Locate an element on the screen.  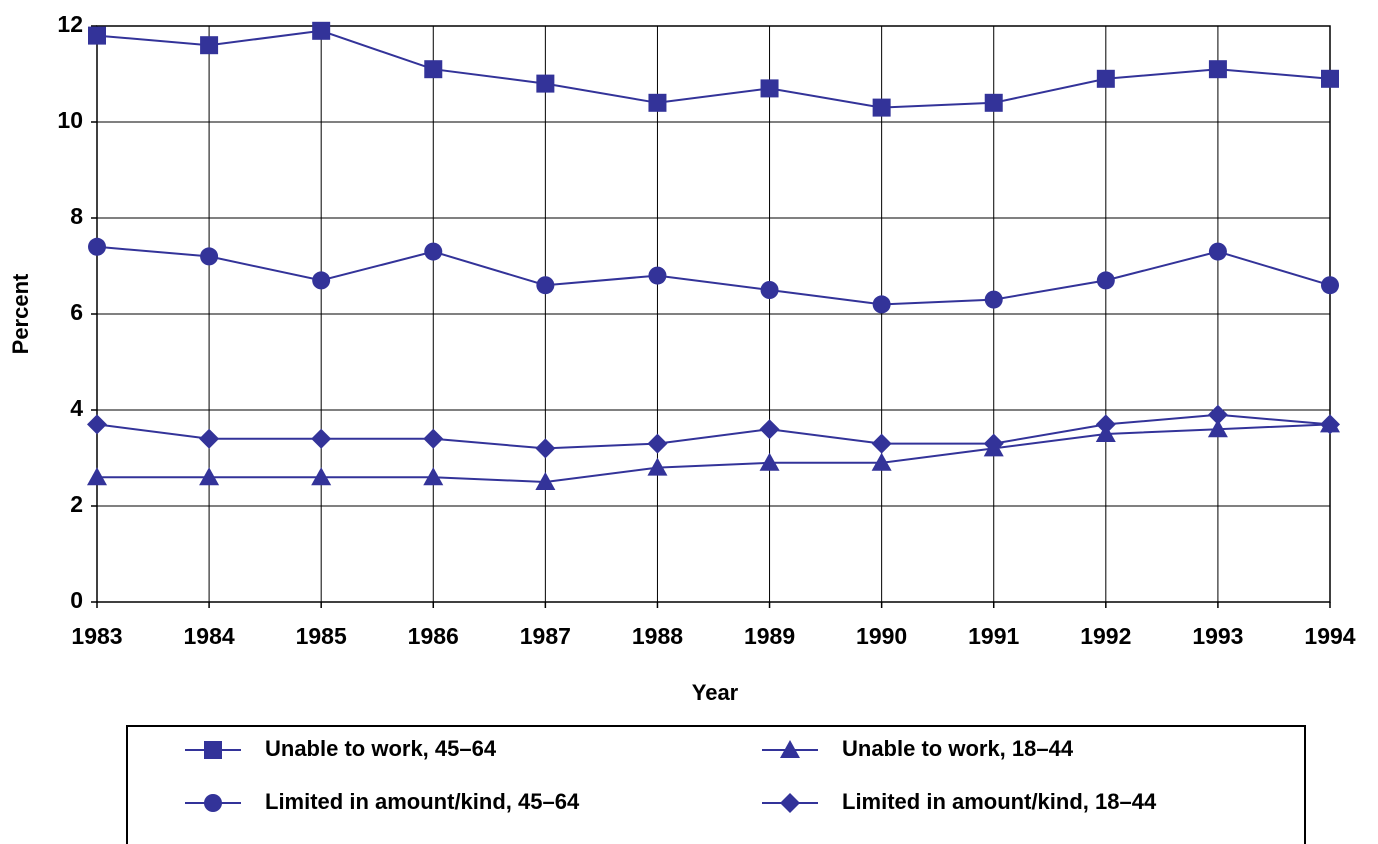
x-tick-label: 1990 is located at coordinates (881, 636).